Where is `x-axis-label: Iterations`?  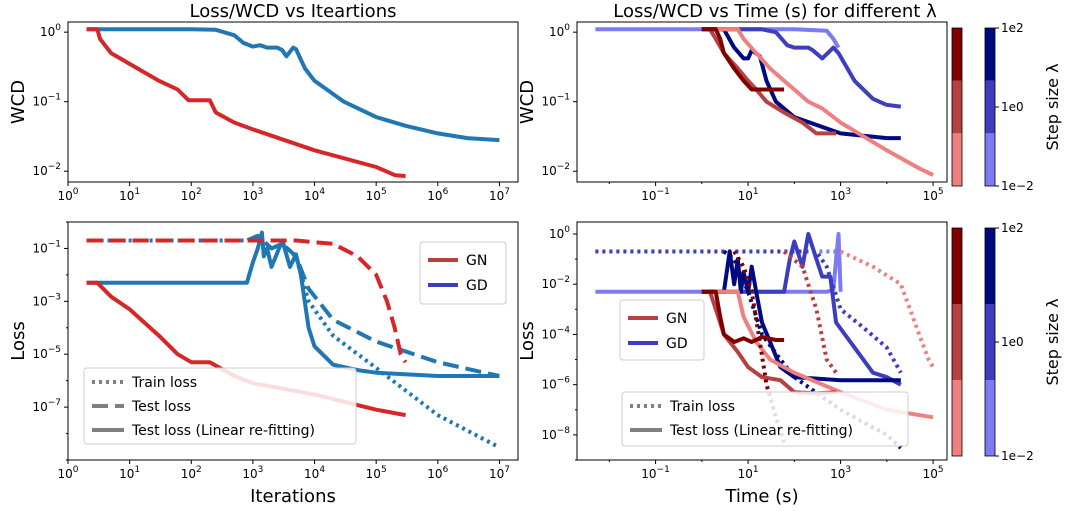 x-axis-label: Iterations is located at coordinates (293, 496).